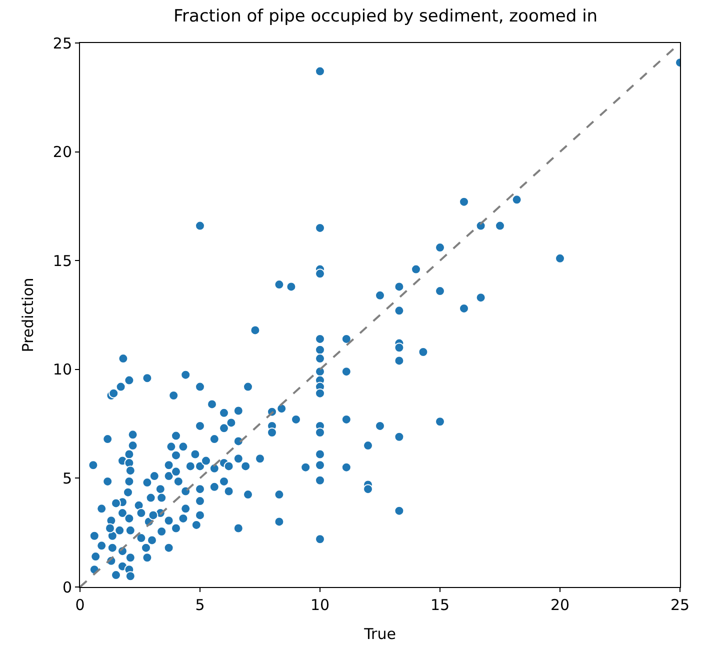 The height and width of the screenshot is (651, 701). What do you see at coordinates (560, 605) in the screenshot?
I see `x-tick-label: 20` at bounding box center [560, 605].